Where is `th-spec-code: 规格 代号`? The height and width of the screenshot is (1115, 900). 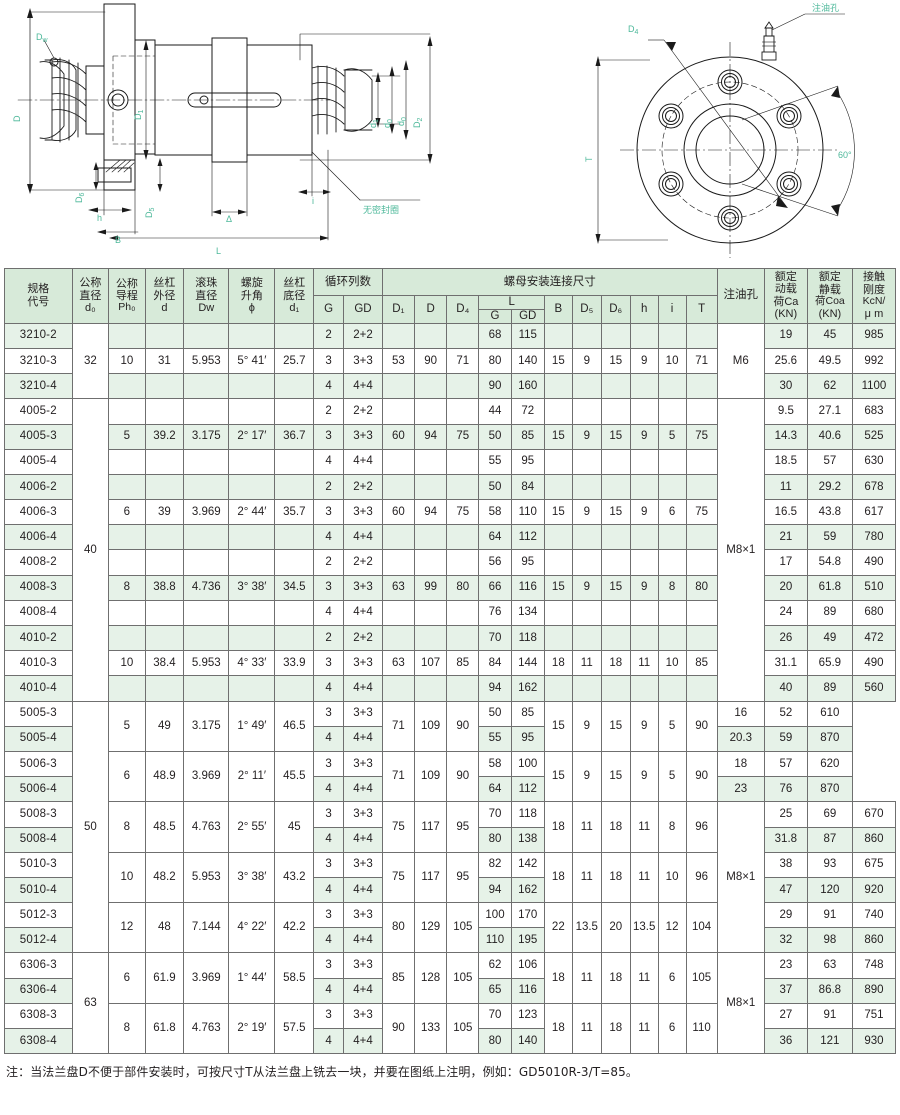 th-spec-code: 规格 代号 is located at coordinates (38, 296).